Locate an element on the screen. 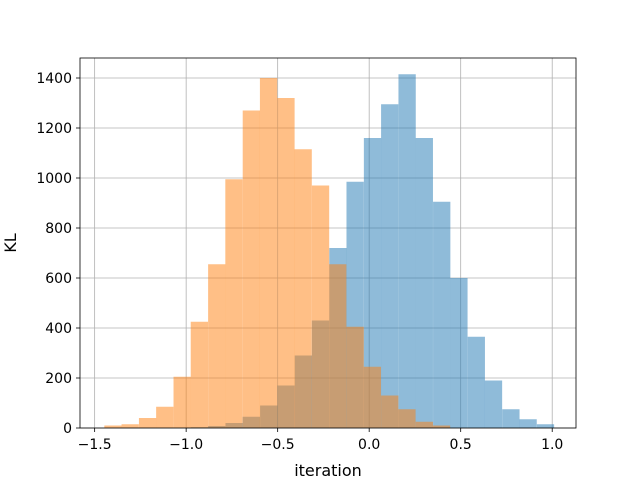 The width and height of the screenshot is (640, 480). y-tick-label: 1200 is located at coordinates (54, 129).